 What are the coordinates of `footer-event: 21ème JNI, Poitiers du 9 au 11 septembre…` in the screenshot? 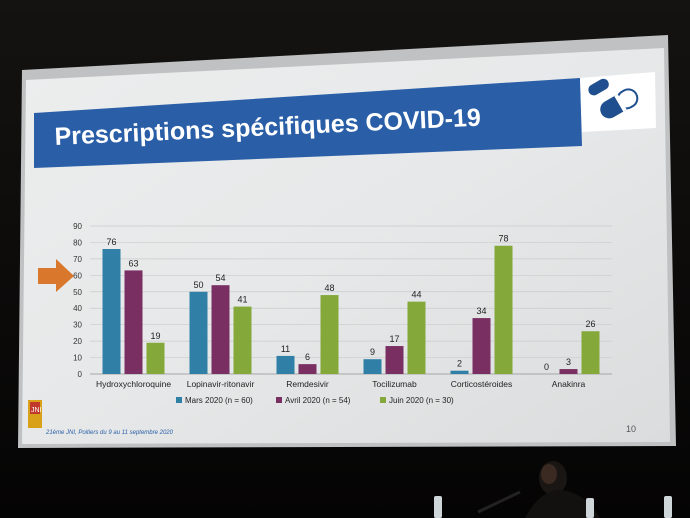 It's located at (109, 433).